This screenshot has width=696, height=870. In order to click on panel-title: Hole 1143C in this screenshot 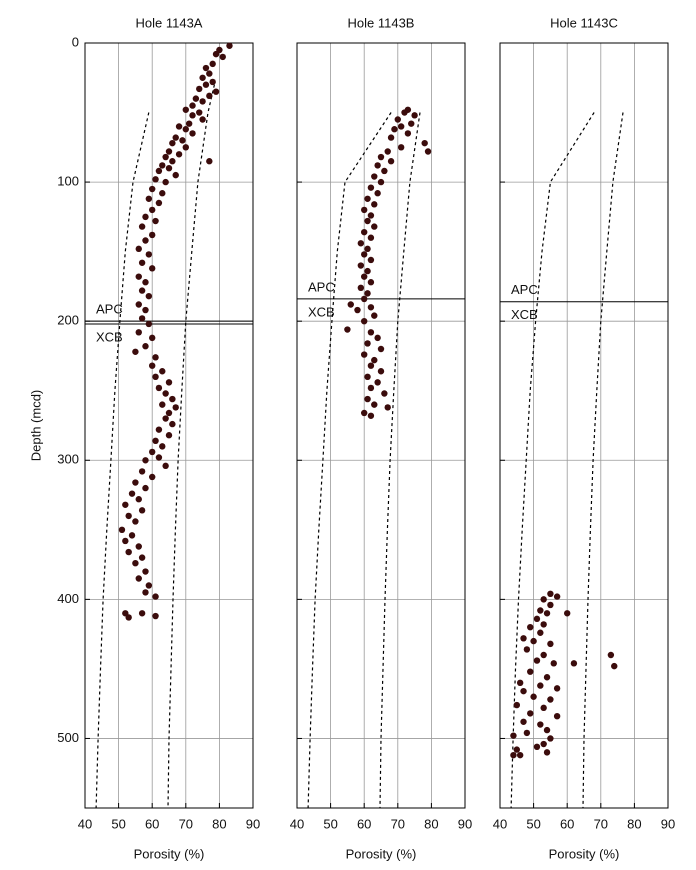, I will do `click(584, 22)`.